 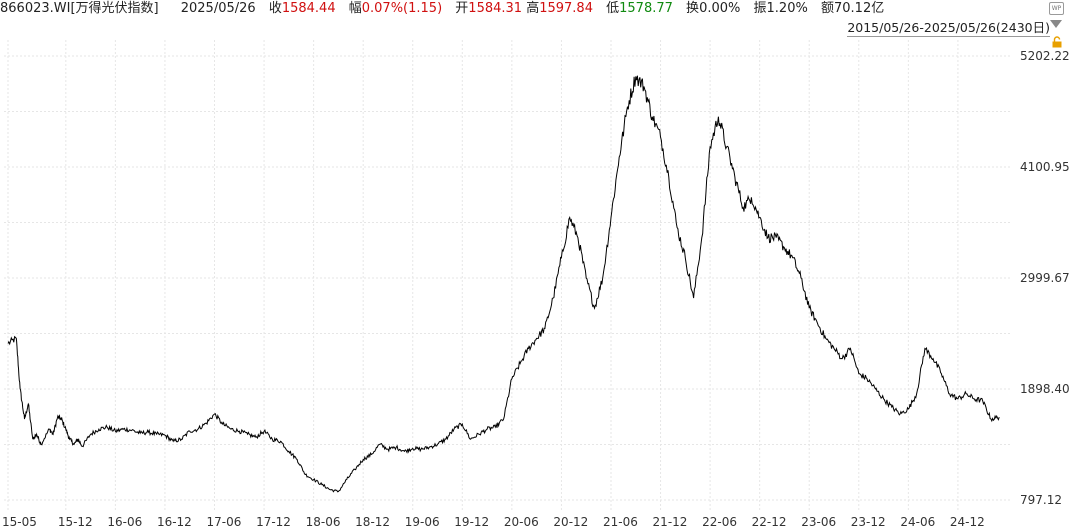 I want to click on change-value: 0.07%(1.15), so click(x=402, y=8).